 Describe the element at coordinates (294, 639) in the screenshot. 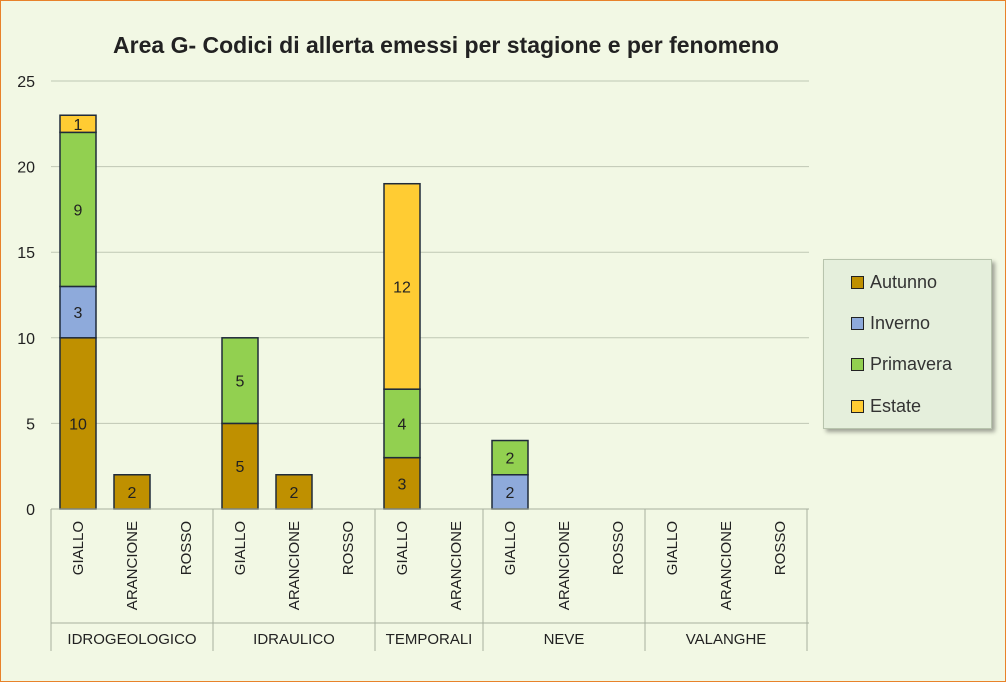

I see `x-group-label: IDRAULICO` at that location.